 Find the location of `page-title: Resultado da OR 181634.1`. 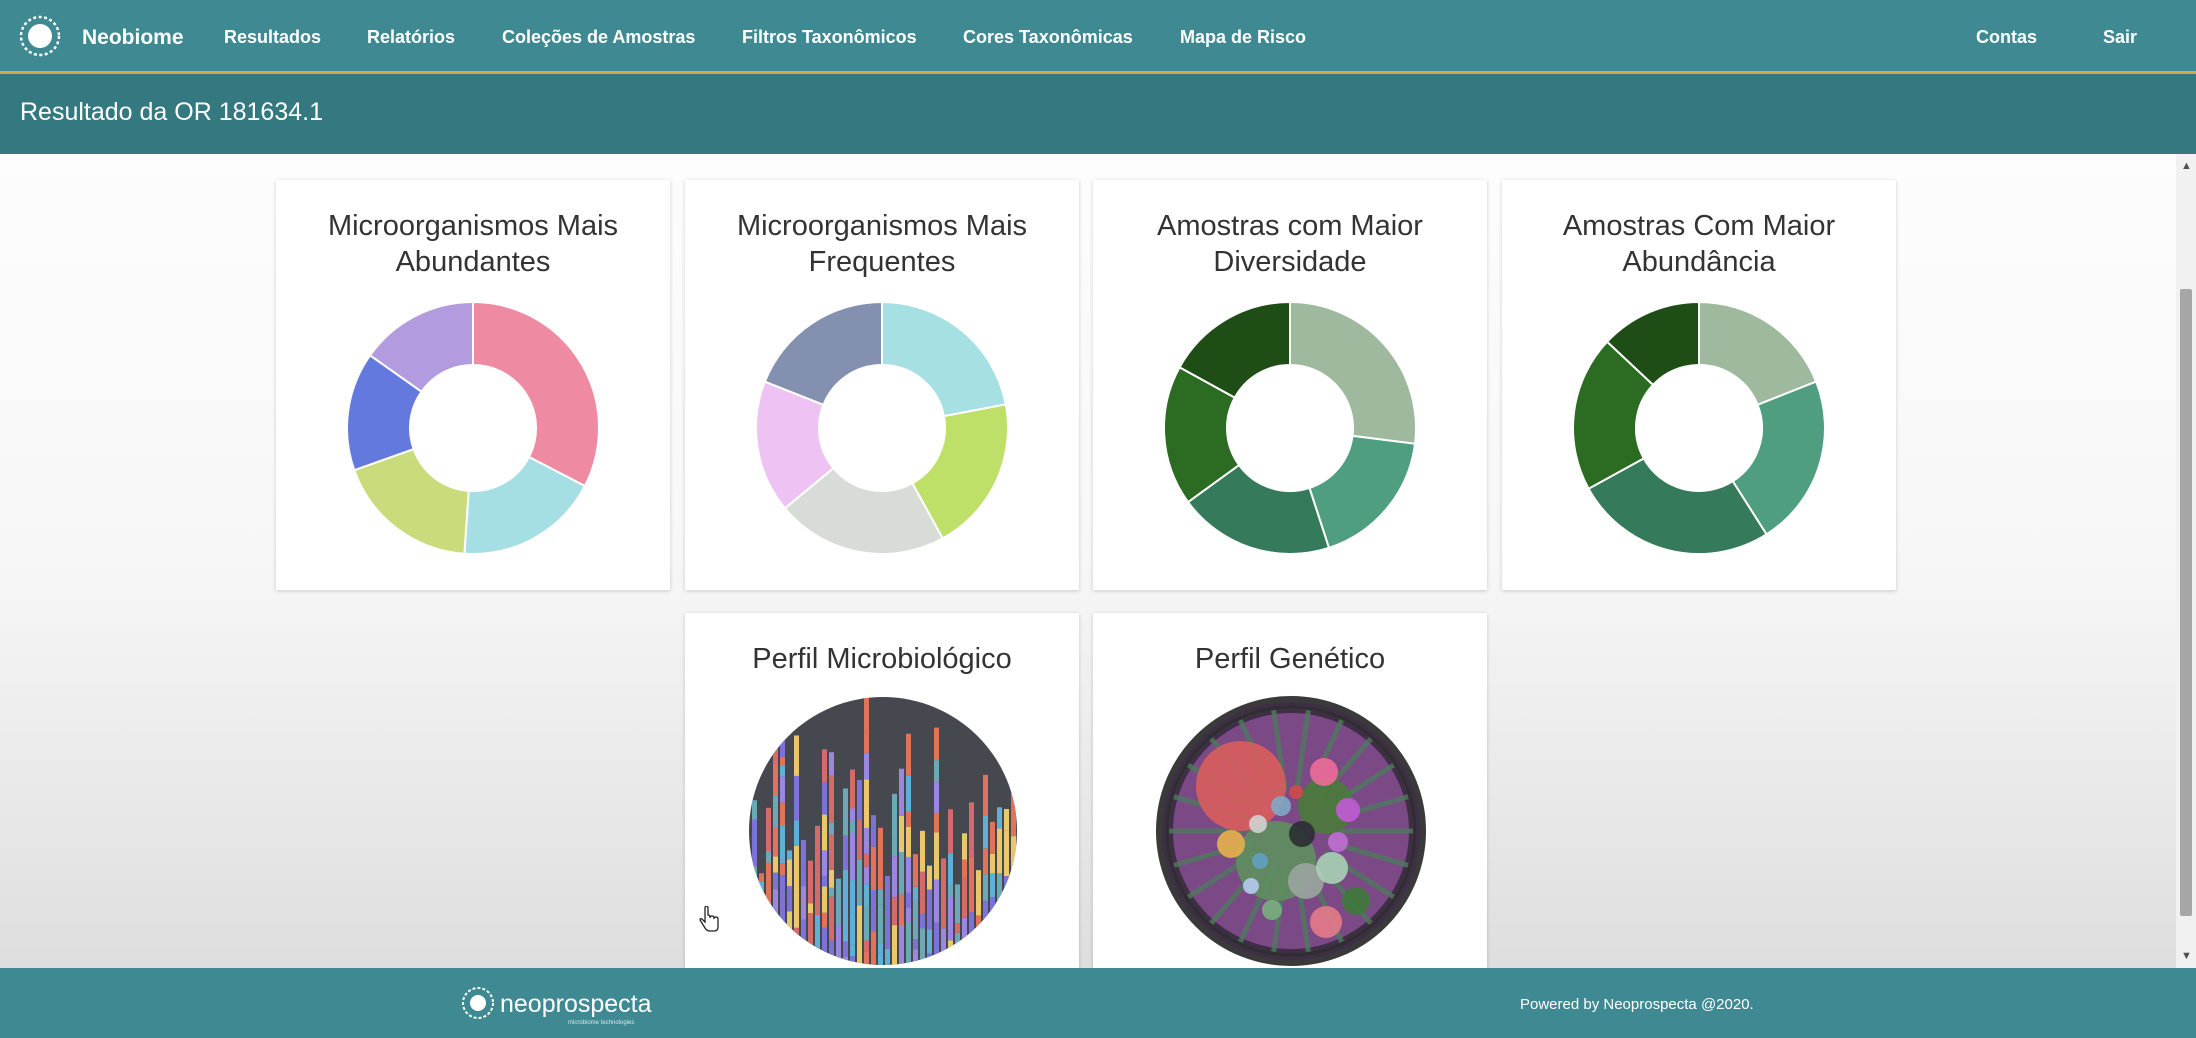

page-title: Resultado da OR 181634.1 is located at coordinates (171, 112).